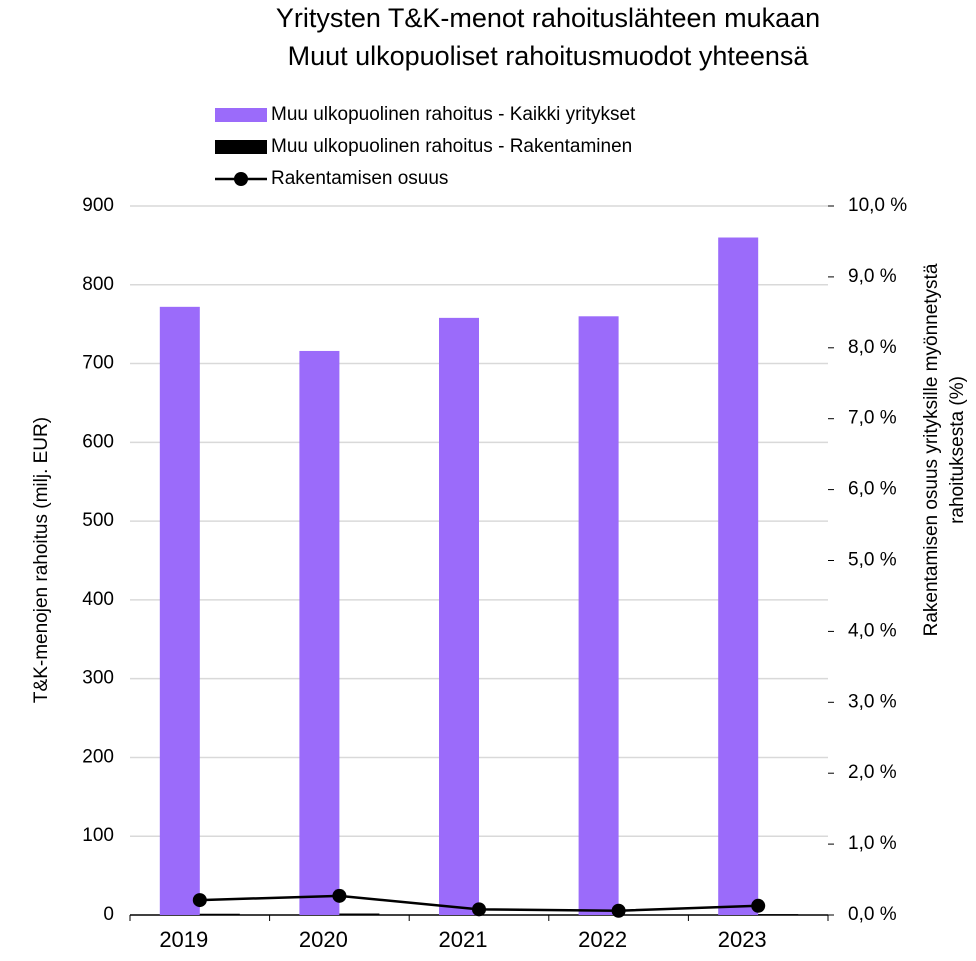 The image size is (976, 961). Describe the element at coordinates (241, 179) in the screenshot. I see `legend-marker` at that location.